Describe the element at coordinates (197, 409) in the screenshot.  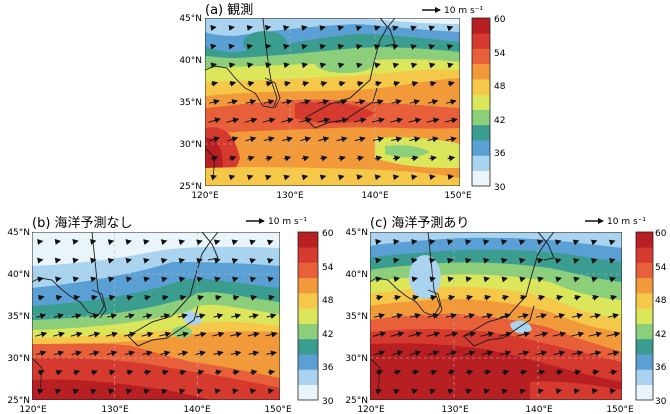
I see `lon-label: 140°E` at that location.